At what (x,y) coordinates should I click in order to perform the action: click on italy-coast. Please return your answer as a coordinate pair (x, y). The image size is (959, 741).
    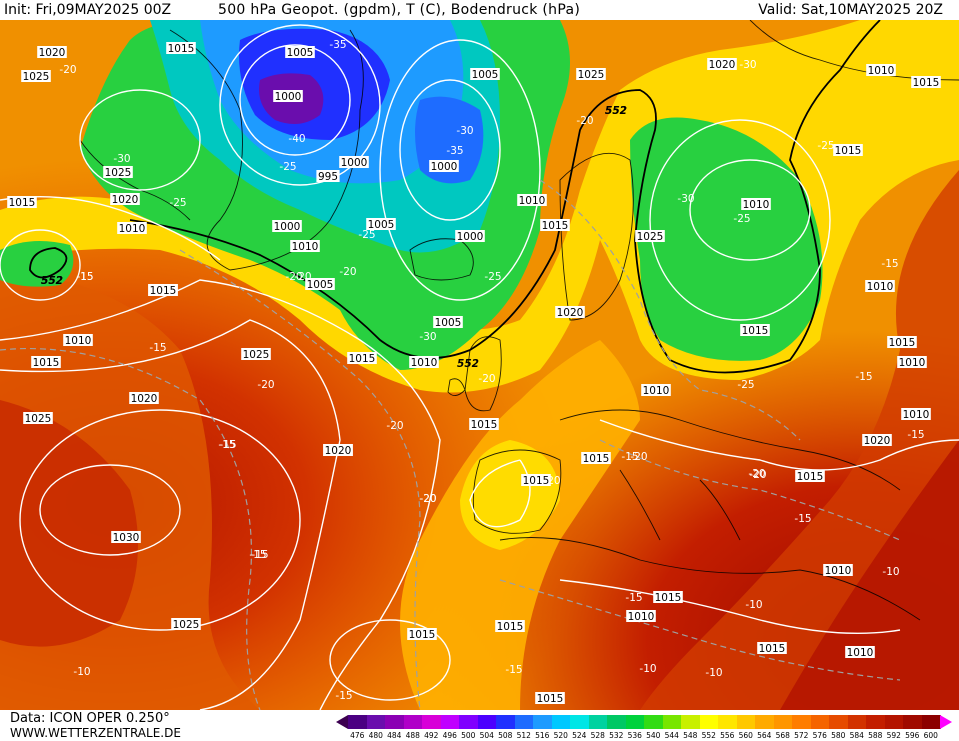
    Looking at the image, I should click on (640, 505).